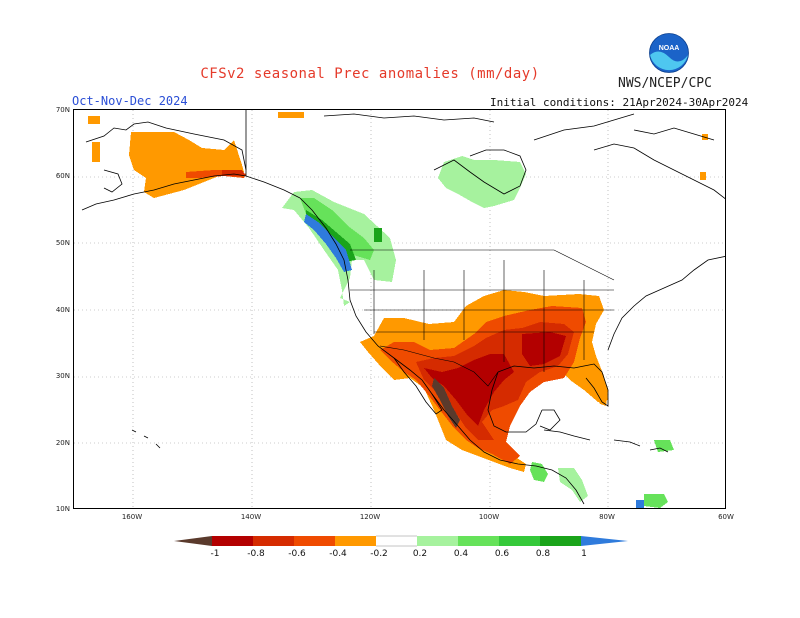 This screenshot has width=800, height=618. What do you see at coordinates (193, 541) in the screenshot?
I see `colorbar-arrow-low` at bounding box center [193, 541].